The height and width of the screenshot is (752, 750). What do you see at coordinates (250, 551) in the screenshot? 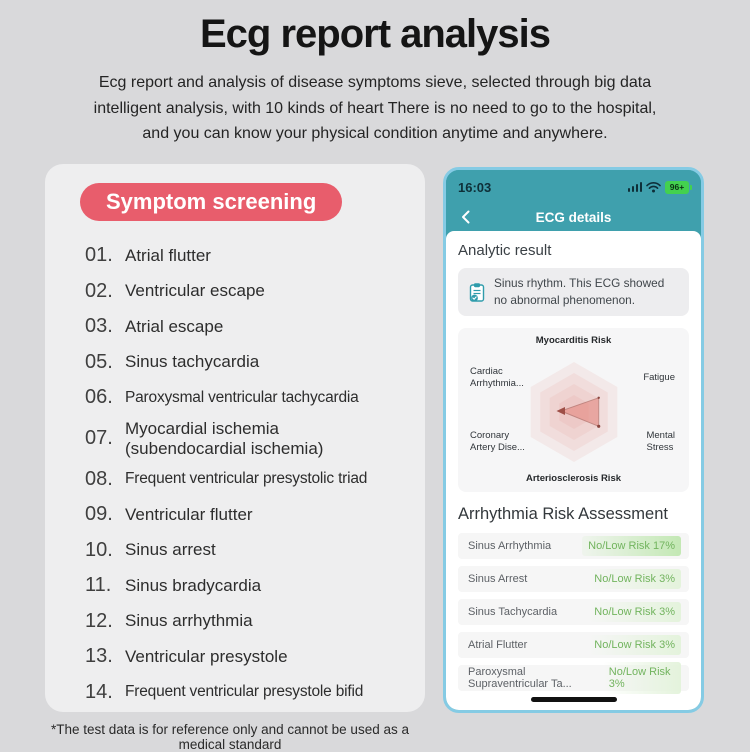
I see `list-item: 10. Sinus arrest` at bounding box center [250, 551].